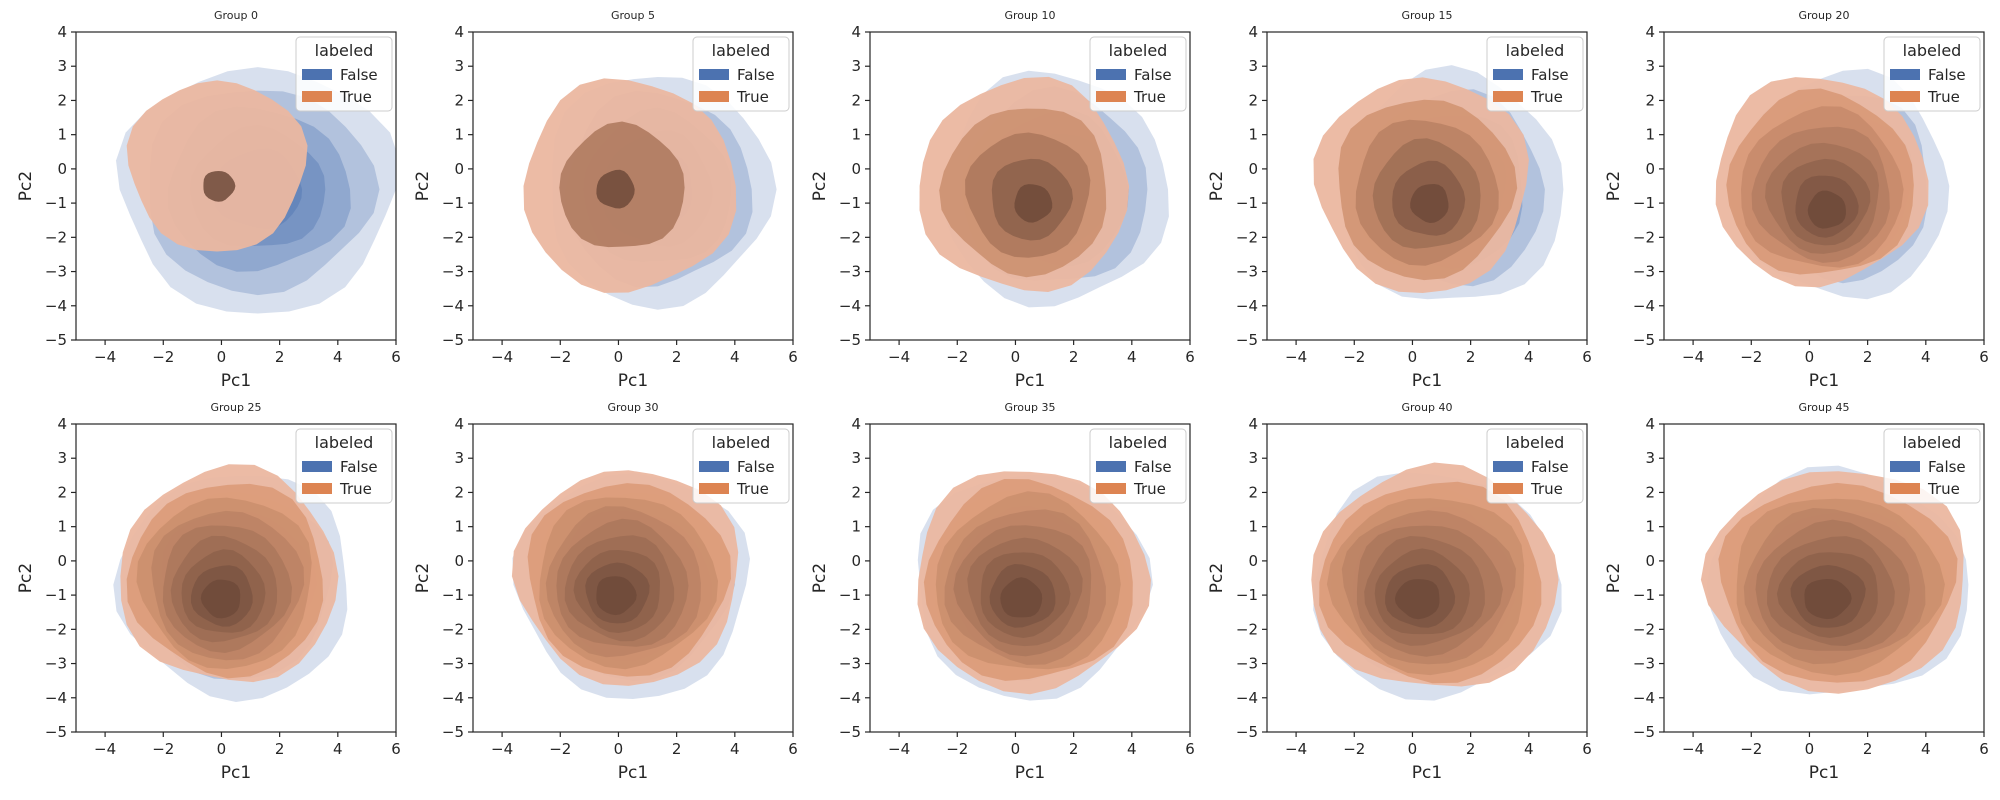 This screenshot has height=800, width=2000. Describe the element at coordinates (633, 15) in the screenshot. I see `panel-title: Group 5` at that location.